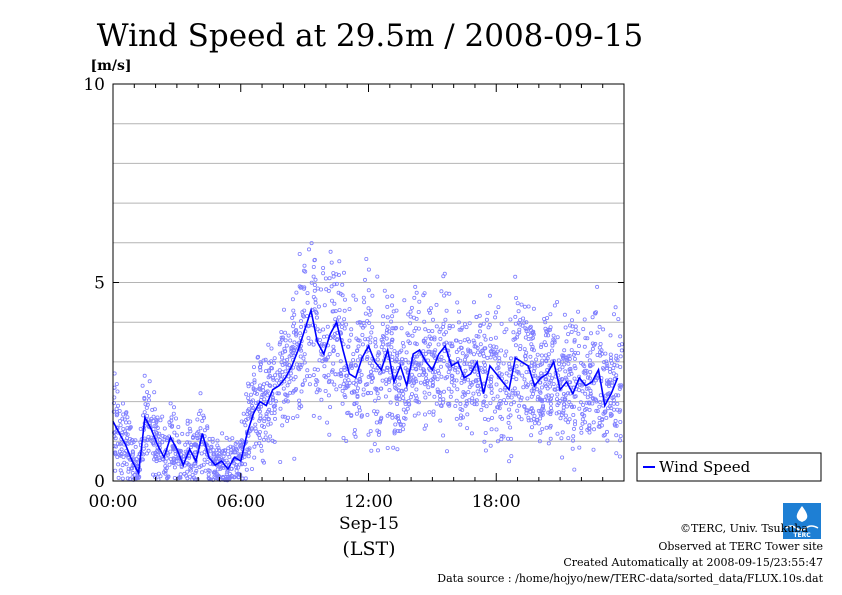 This screenshot has height=595, width=842. I want to click on y-tick-label: 0, so click(99, 482).